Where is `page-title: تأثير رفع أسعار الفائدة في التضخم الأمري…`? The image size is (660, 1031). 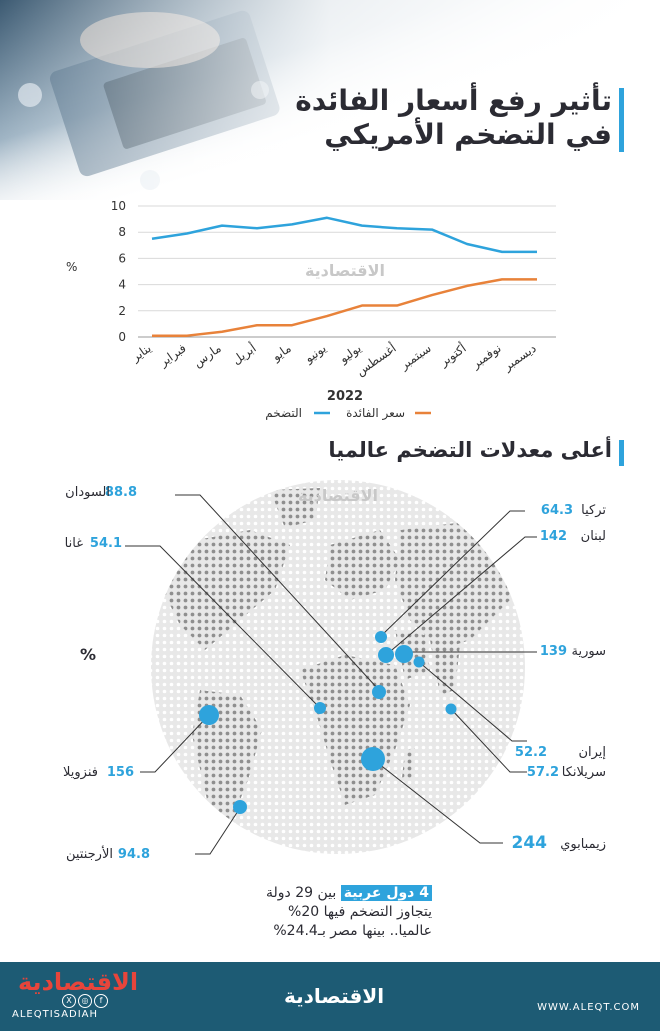 page-title: تأثير رفع أسعار الفائدة في التضخم الأمري… is located at coordinates (453, 118).